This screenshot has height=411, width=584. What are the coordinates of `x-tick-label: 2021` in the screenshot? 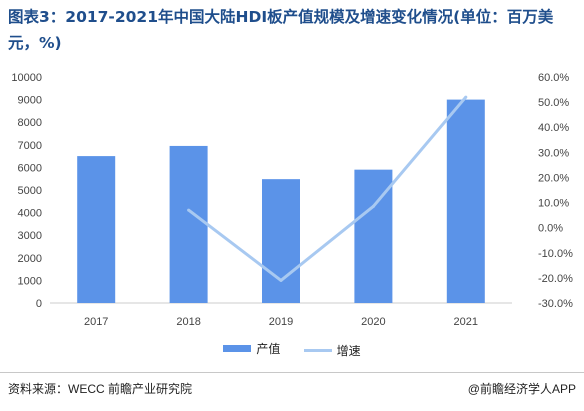 It's located at (466, 322).